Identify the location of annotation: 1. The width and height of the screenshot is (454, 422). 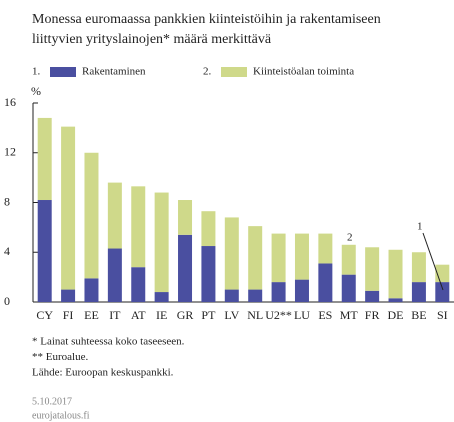
(420, 227).